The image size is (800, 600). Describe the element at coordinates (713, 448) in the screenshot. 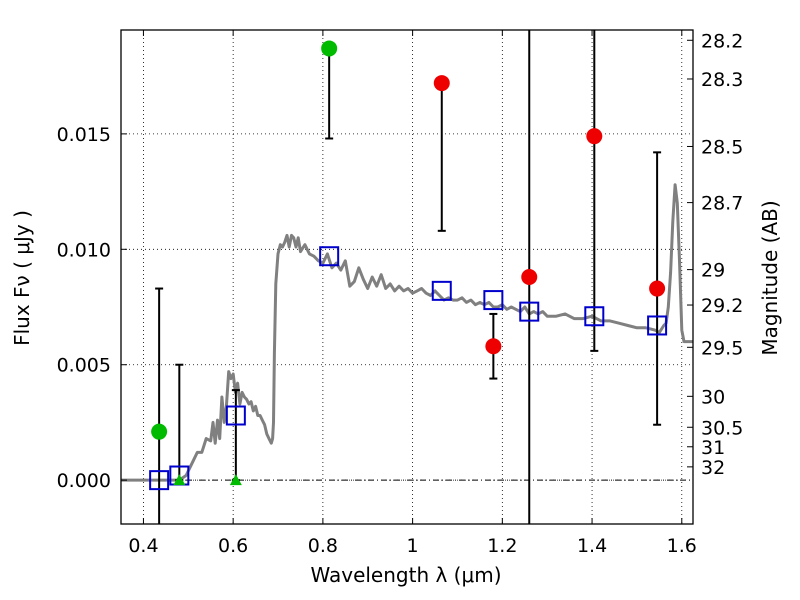

I see `right-tick-label: 31` at that location.